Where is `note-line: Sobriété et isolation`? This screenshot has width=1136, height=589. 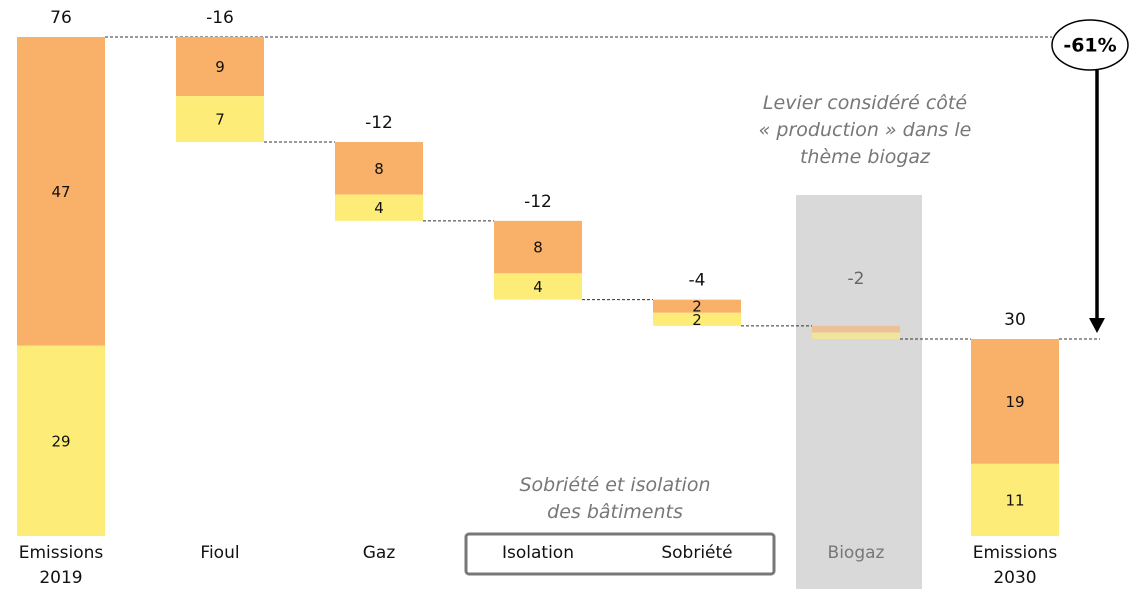 note-line: Sobriété et isolation is located at coordinates (615, 485).